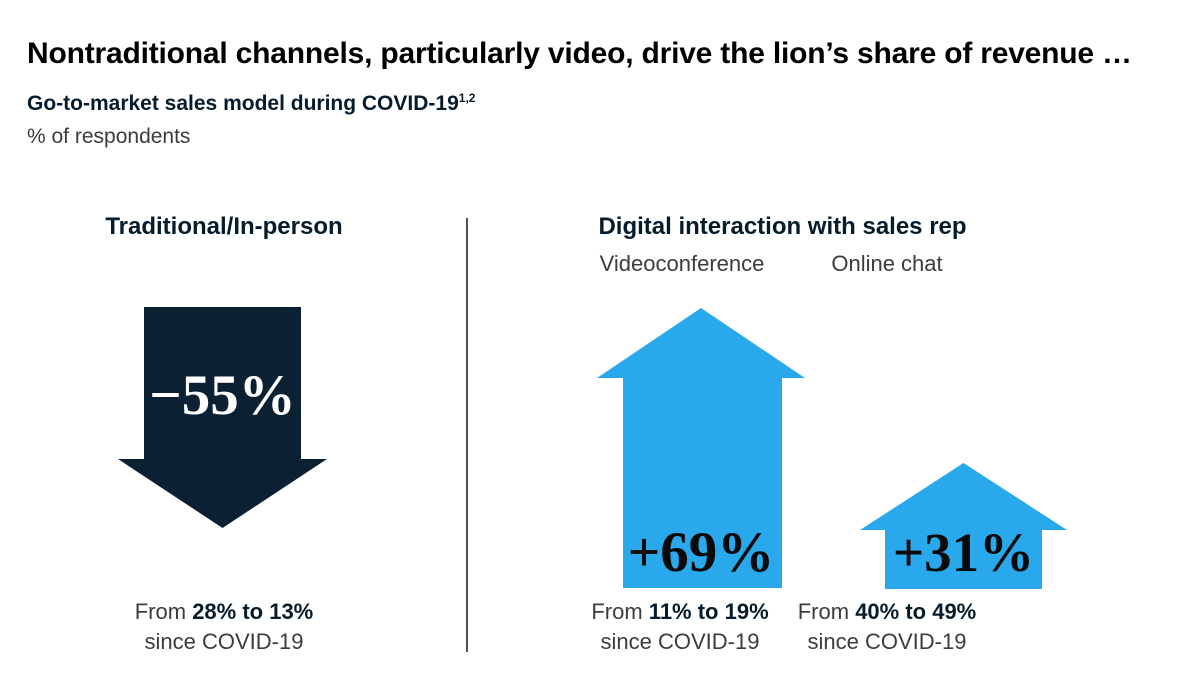  What do you see at coordinates (467, 98) in the screenshot?
I see `footnote-superscript: 1,2` at bounding box center [467, 98].